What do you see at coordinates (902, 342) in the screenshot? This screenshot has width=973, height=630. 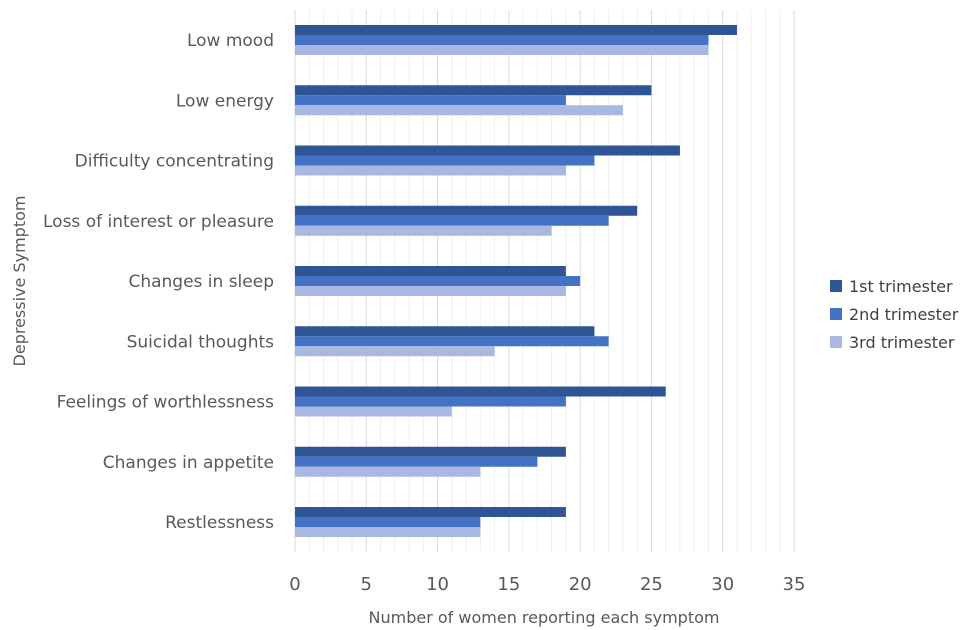 I see `legend-label: 3rd trimester` at bounding box center [902, 342].